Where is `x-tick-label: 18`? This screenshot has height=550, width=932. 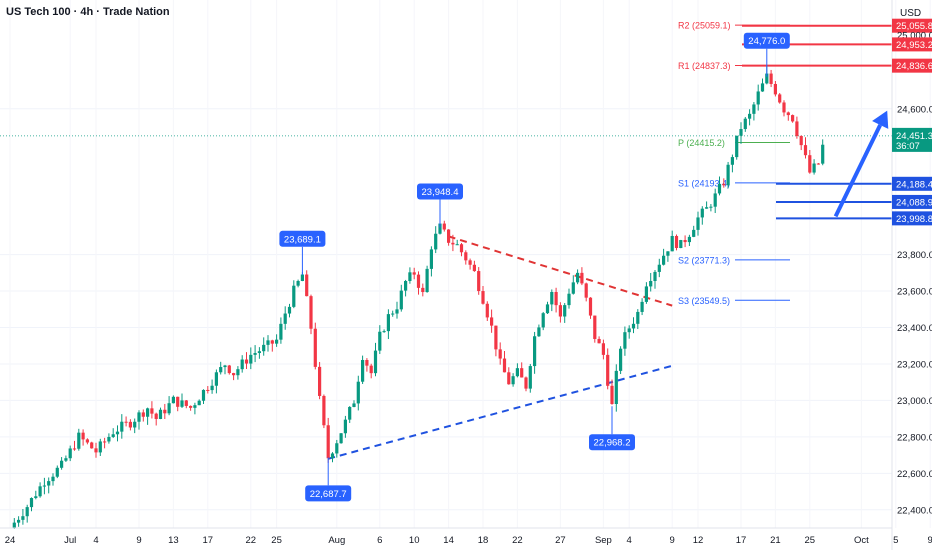 x-tick-label: 18 is located at coordinates (483, 540).